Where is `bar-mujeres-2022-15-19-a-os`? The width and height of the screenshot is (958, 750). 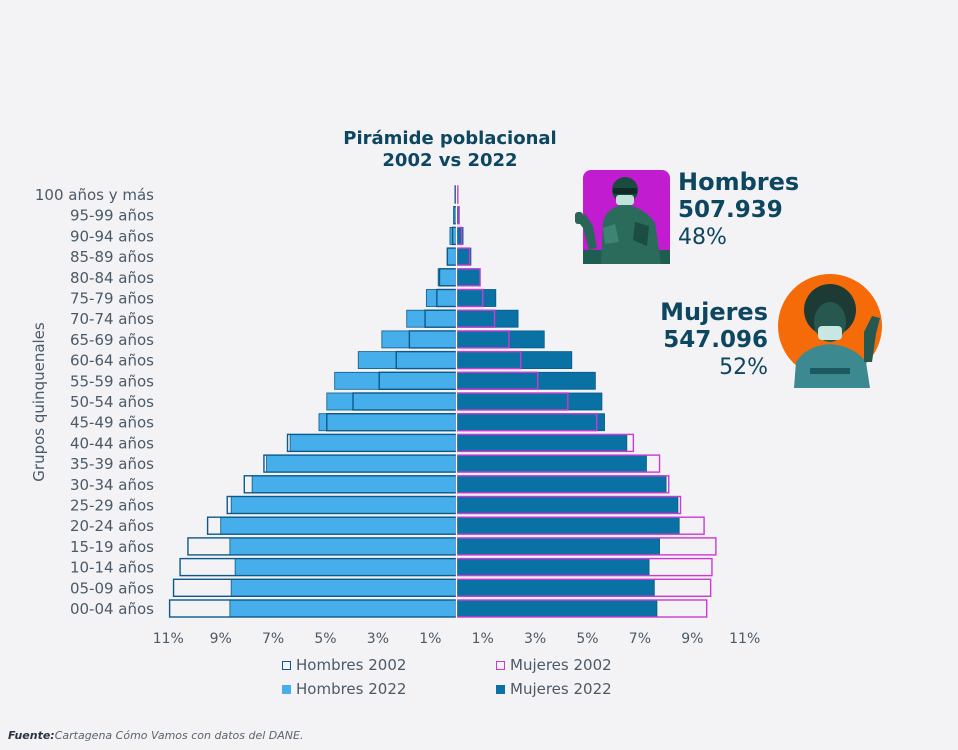
bar-mujeres-2022-15-19-a-os is located at coordinates (558, 546).